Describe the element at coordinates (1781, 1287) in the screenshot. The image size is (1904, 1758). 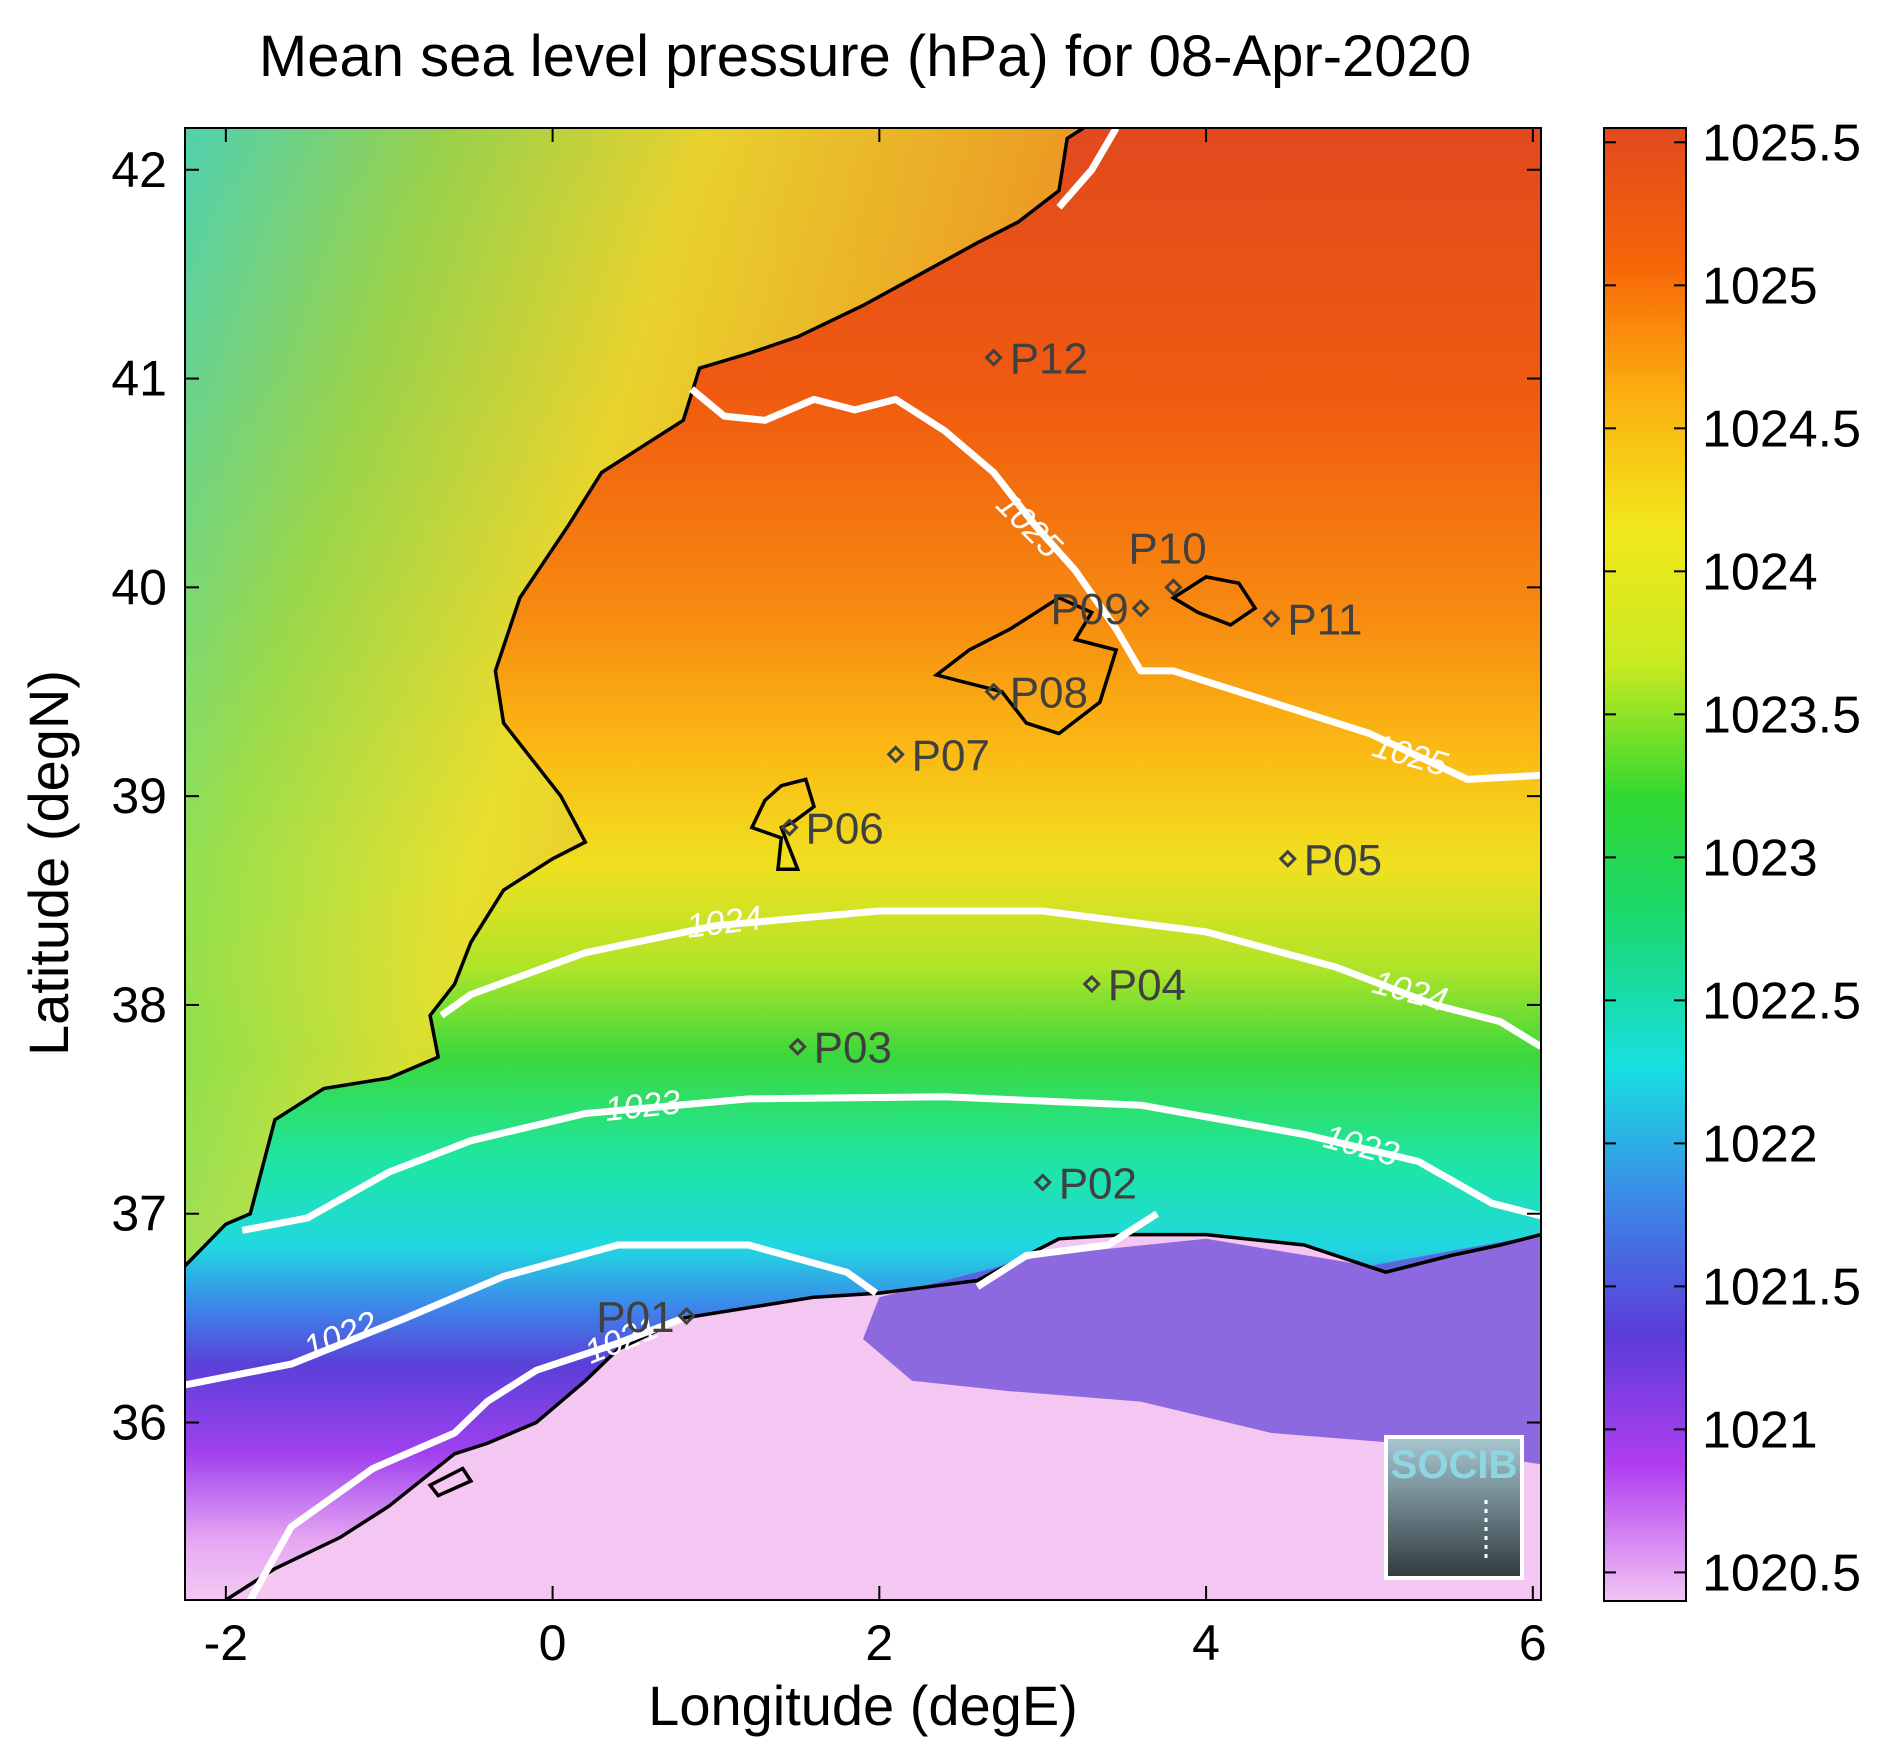
I see `cbar-tick-label: 1021.5` at that location.